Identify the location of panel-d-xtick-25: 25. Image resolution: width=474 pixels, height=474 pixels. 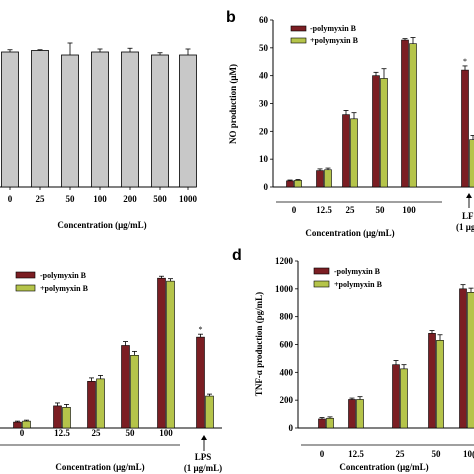
(401, 454).